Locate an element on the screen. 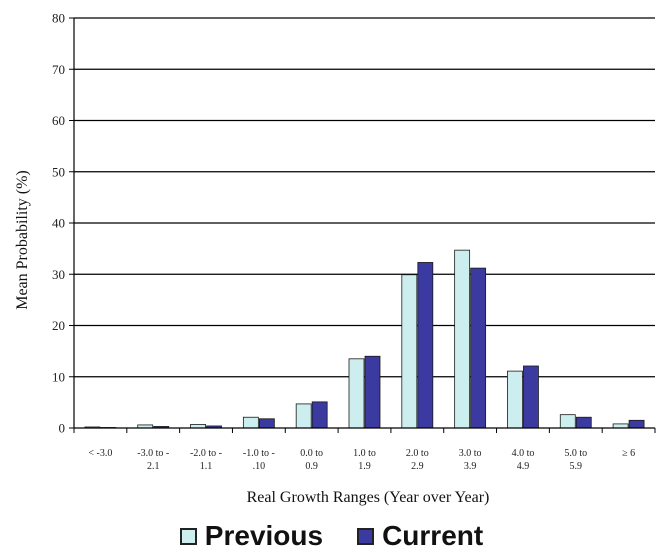  y-tick-label: 10 is located at coordinates (58, 376).